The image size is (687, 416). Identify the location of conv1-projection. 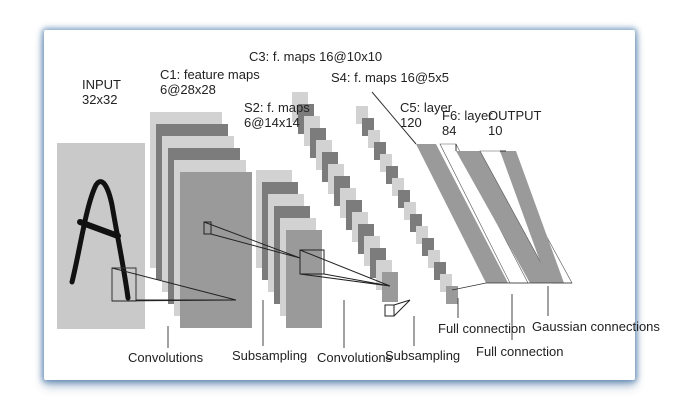
(174, 284).